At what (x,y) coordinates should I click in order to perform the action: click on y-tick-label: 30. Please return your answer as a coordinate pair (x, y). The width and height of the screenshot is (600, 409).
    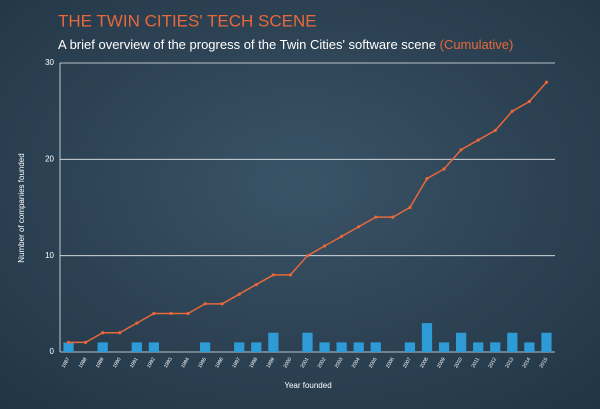
    Looking at the image, I should click on (49, 62).